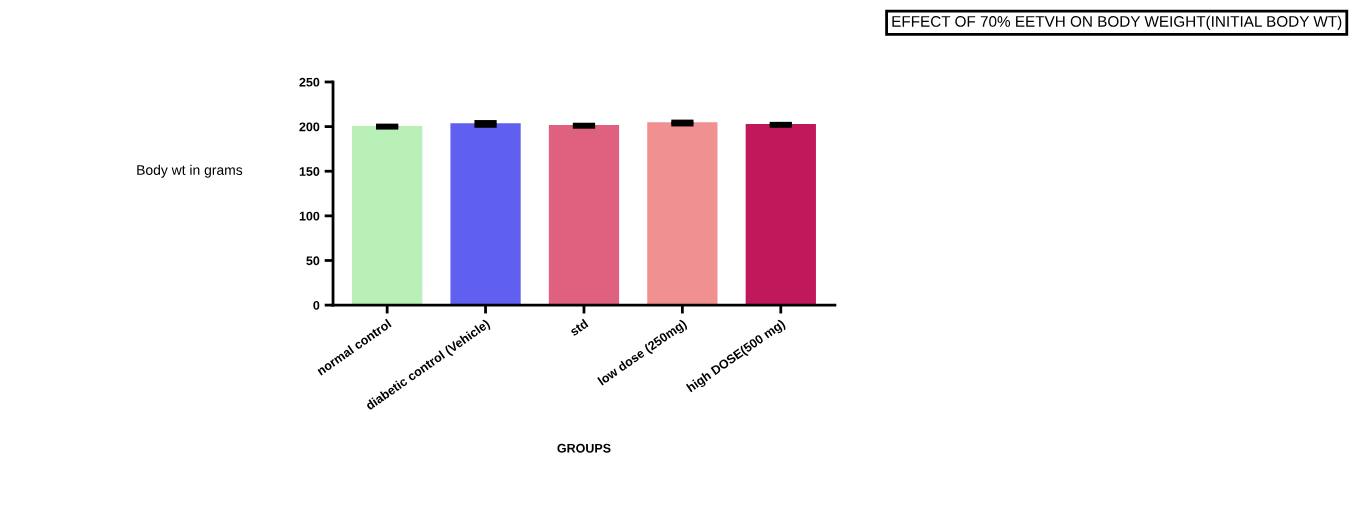 The height and width of the screenshot is (506, 1351). Describe the element at coordinates (316, 305) in the screenshot. I see `y-tick-label: 0` at that location.